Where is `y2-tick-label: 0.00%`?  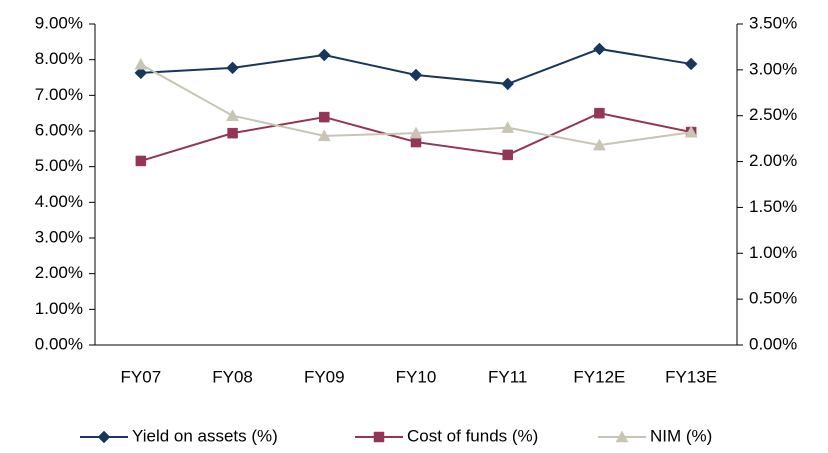
y2-tick-label: 0.00% is located at coordinates (773, 343).